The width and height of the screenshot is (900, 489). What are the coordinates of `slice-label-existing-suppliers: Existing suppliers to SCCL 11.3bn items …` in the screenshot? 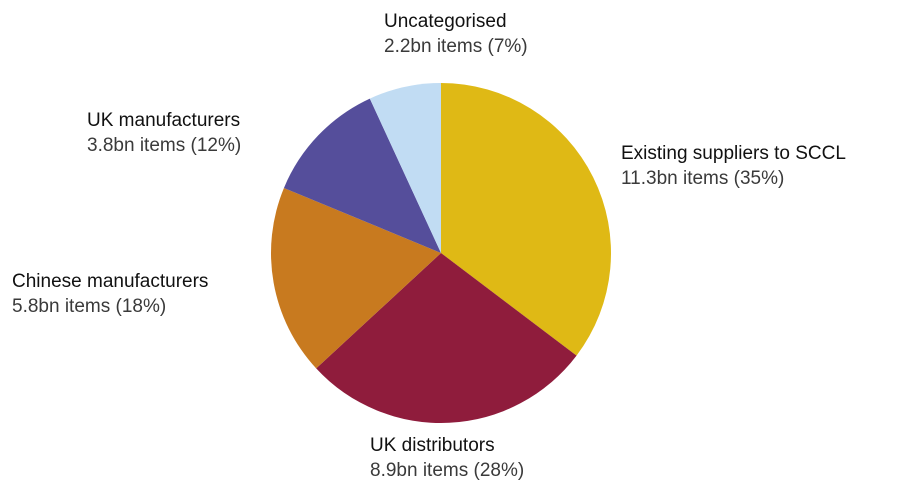 It's located at (733, 166).